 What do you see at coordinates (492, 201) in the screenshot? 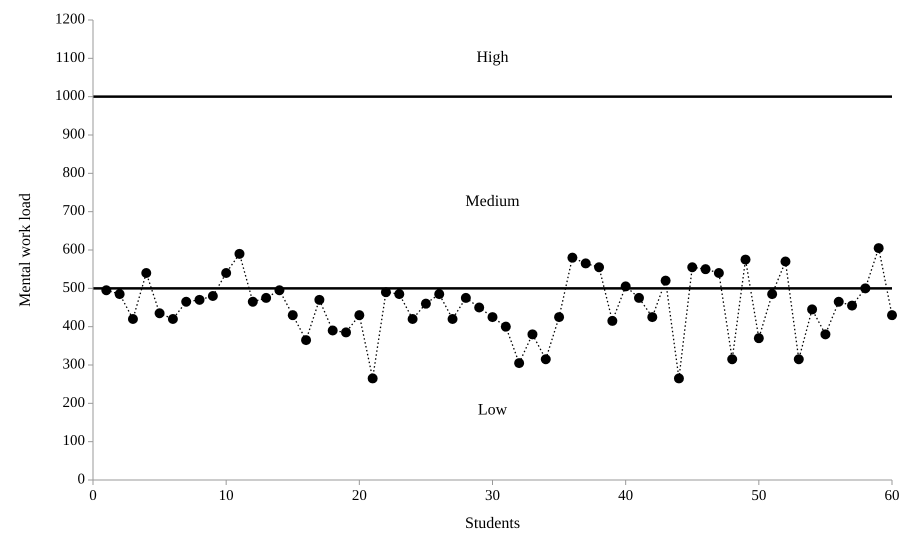
I see `annotation: Medium` at bounding box center [492, 201].